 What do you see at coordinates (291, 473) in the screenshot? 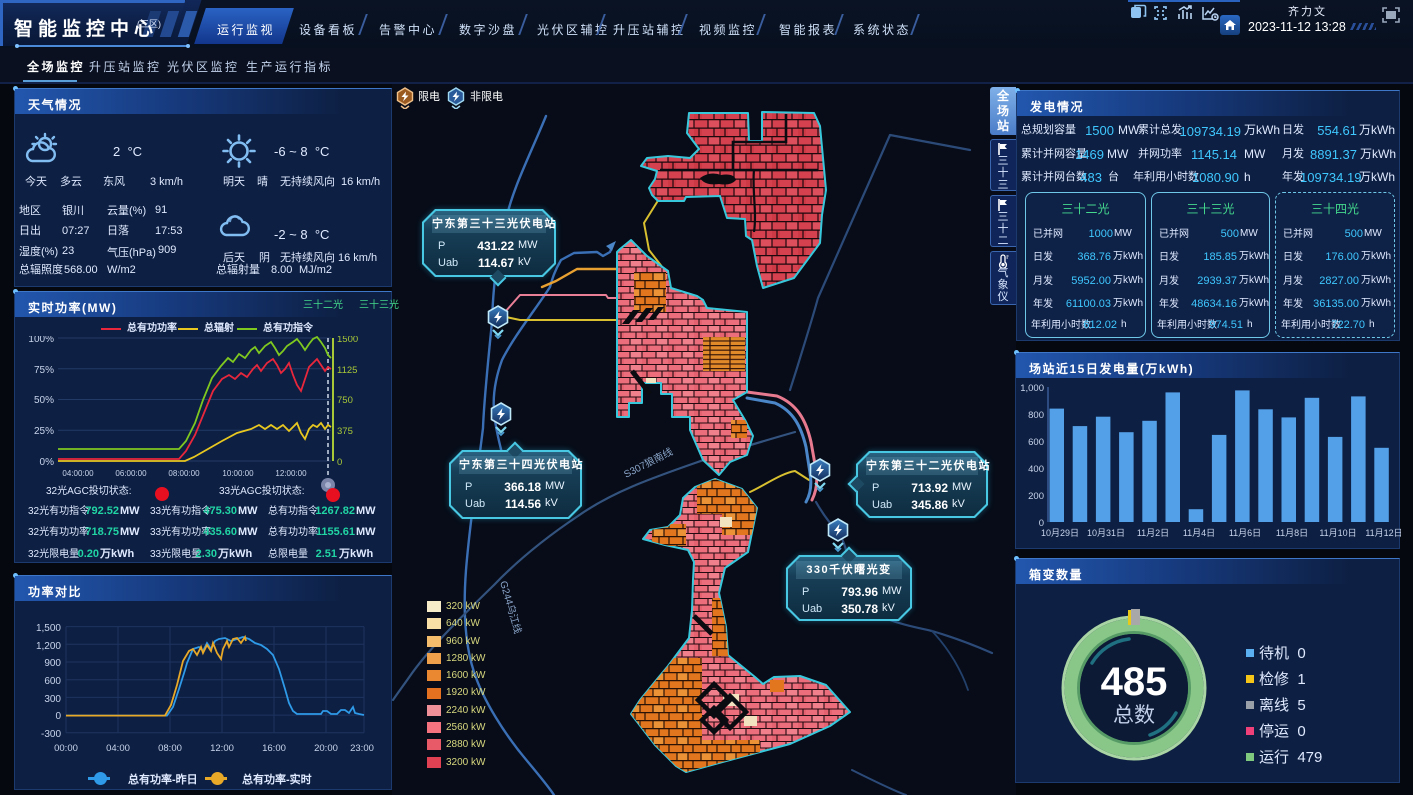
I see `svg-text: 12:00:00` at bounding box center [291, 473].